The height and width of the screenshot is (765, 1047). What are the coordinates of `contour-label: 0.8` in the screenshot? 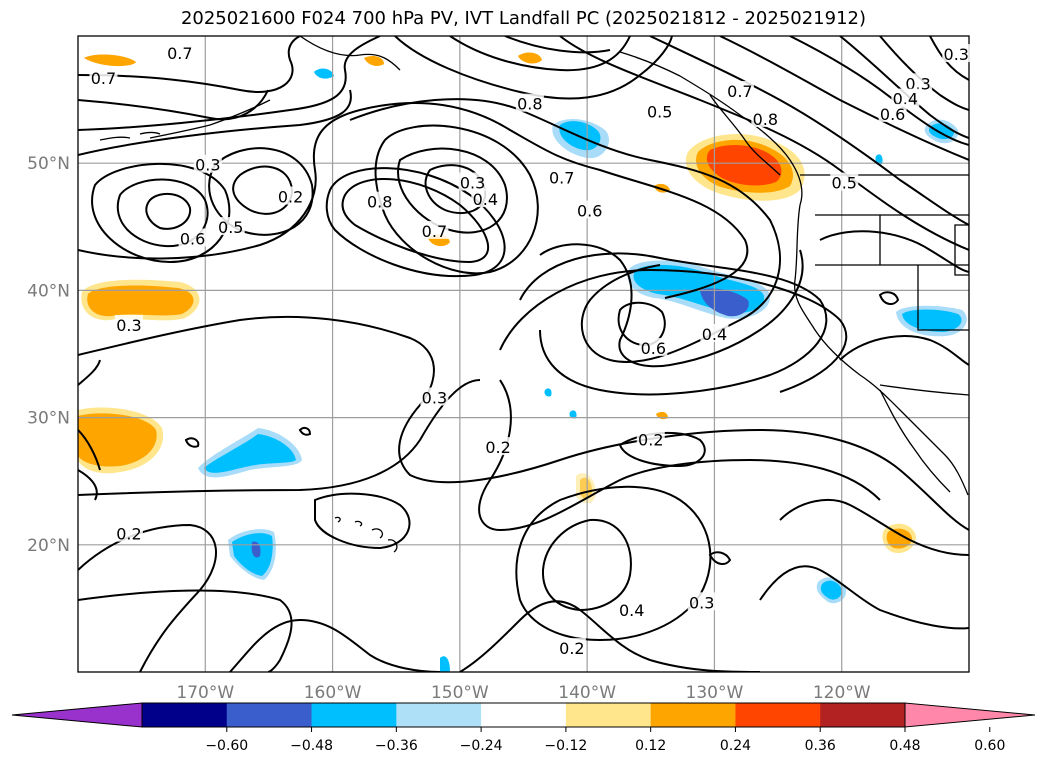 It's located at (765, 119).